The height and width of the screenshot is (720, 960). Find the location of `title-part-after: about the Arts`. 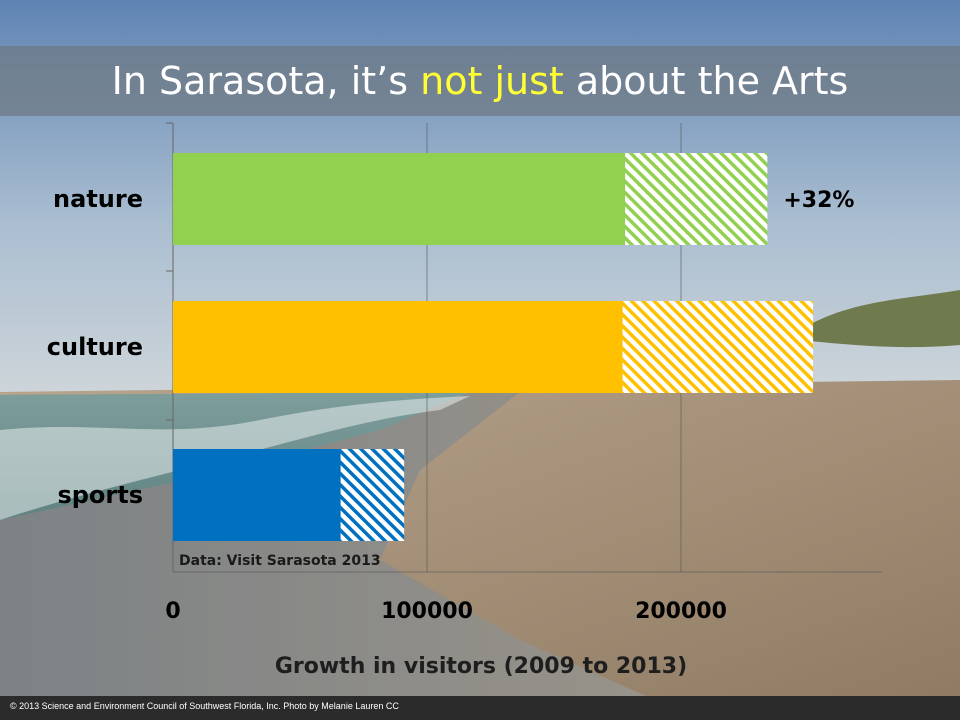

title-part-after: about the Arts is located at coordinates (706, 81).